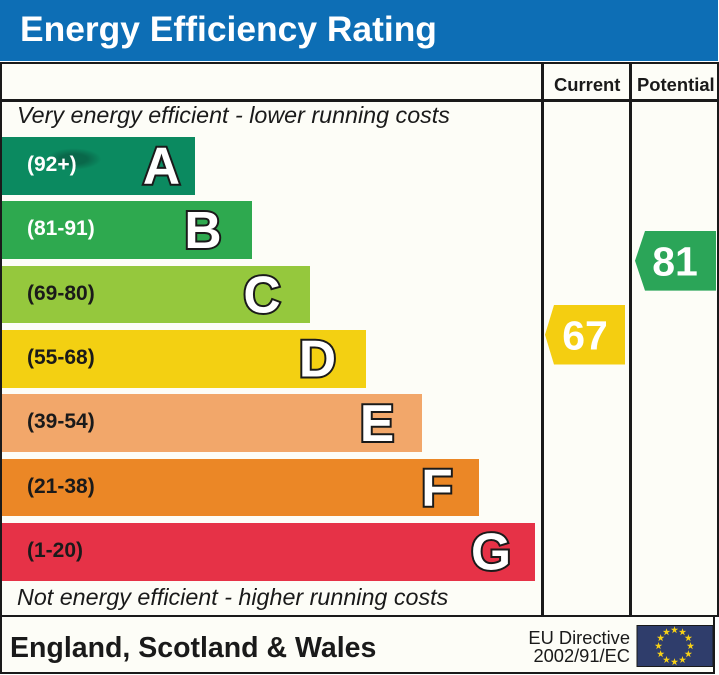 The height and width of the screenshot is (675, 719). Describe the element at coordinates (491, 552) in the screenshot. I see `svg-text: G` at that location.